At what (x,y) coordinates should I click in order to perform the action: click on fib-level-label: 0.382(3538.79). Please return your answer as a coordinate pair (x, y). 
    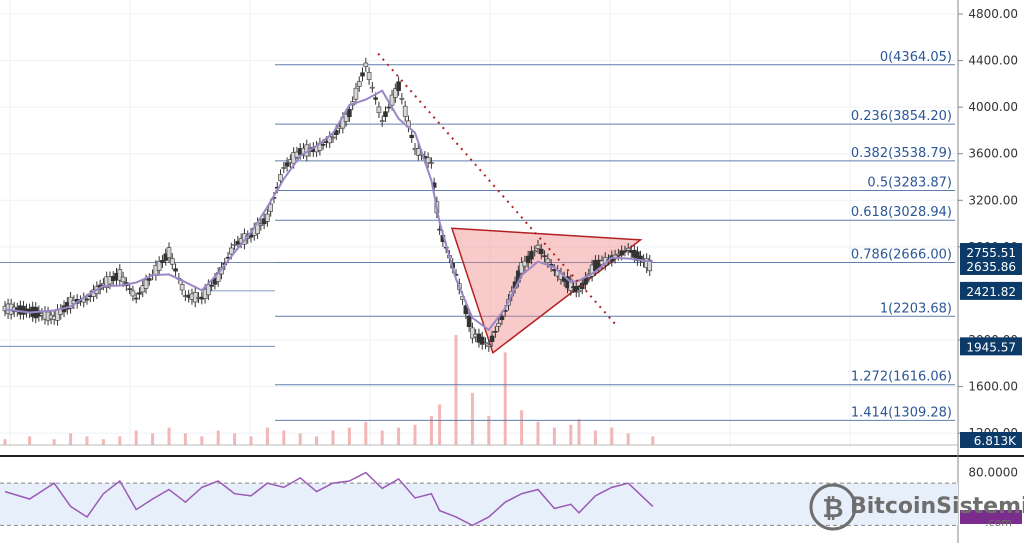
    Looking at the image, I should click on (901, 153).